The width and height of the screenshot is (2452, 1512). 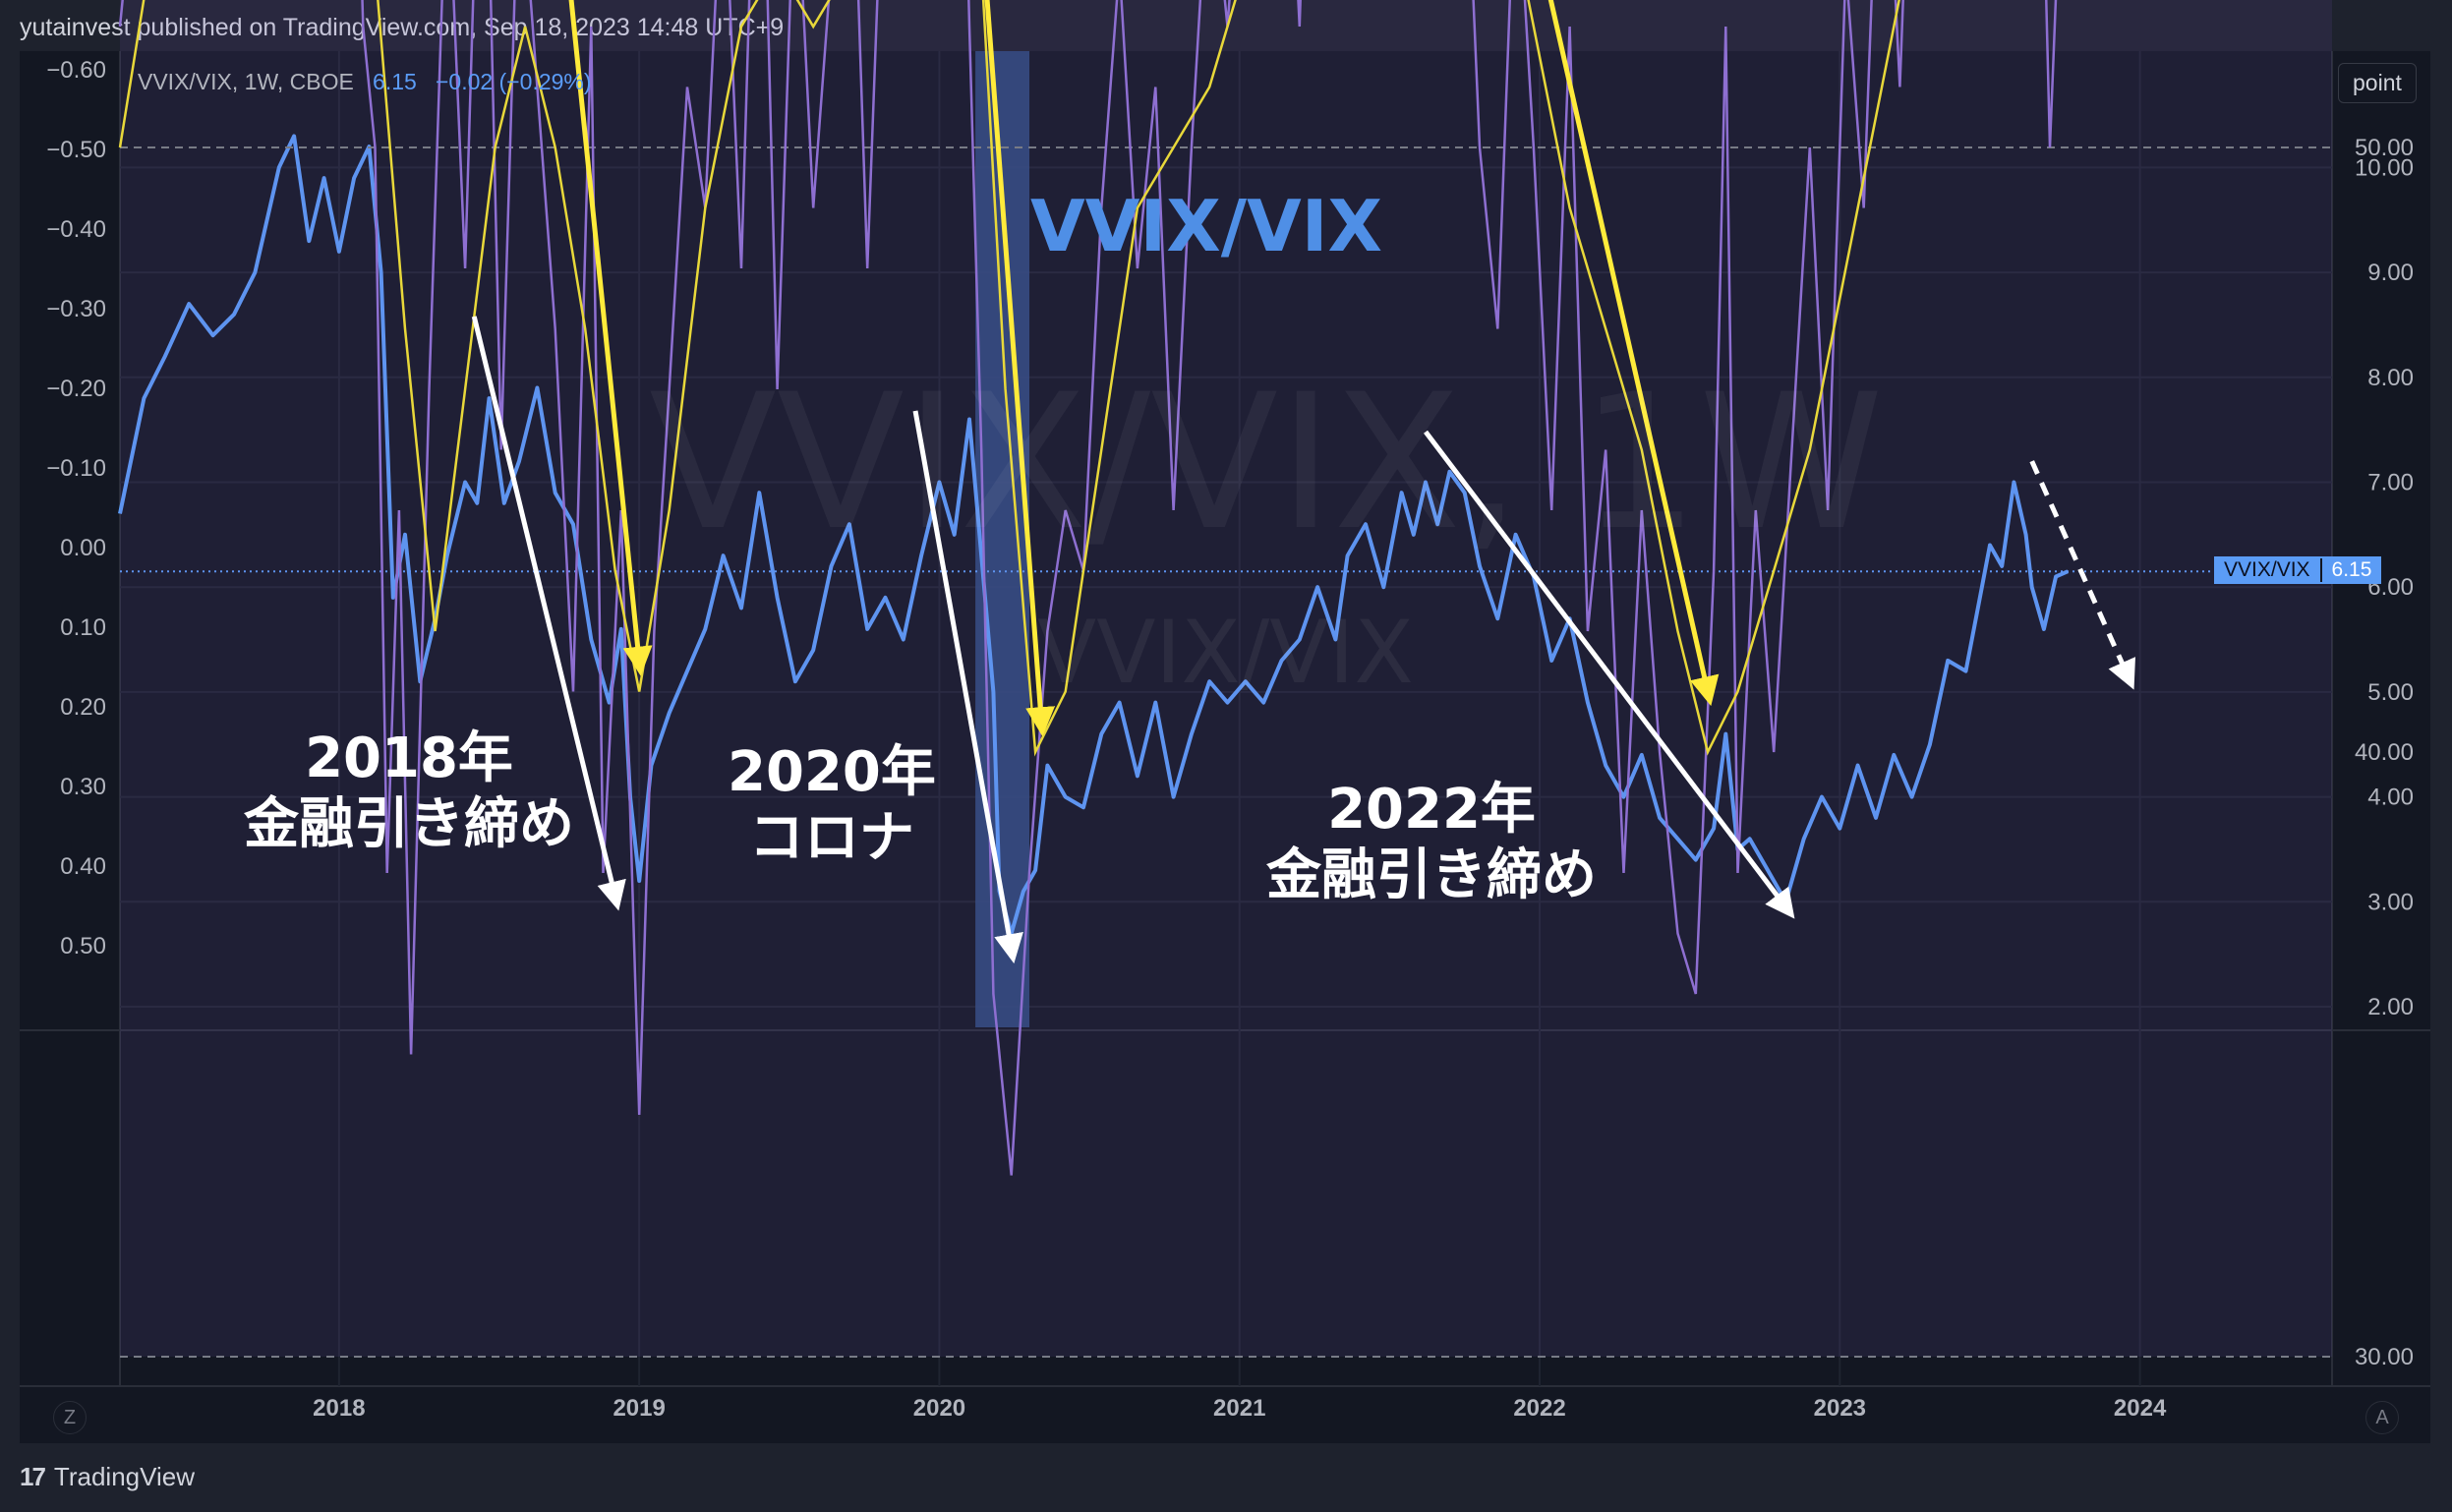 I want to click on y-tick-label-right: 2.00, so click(x=2390, y=1007).